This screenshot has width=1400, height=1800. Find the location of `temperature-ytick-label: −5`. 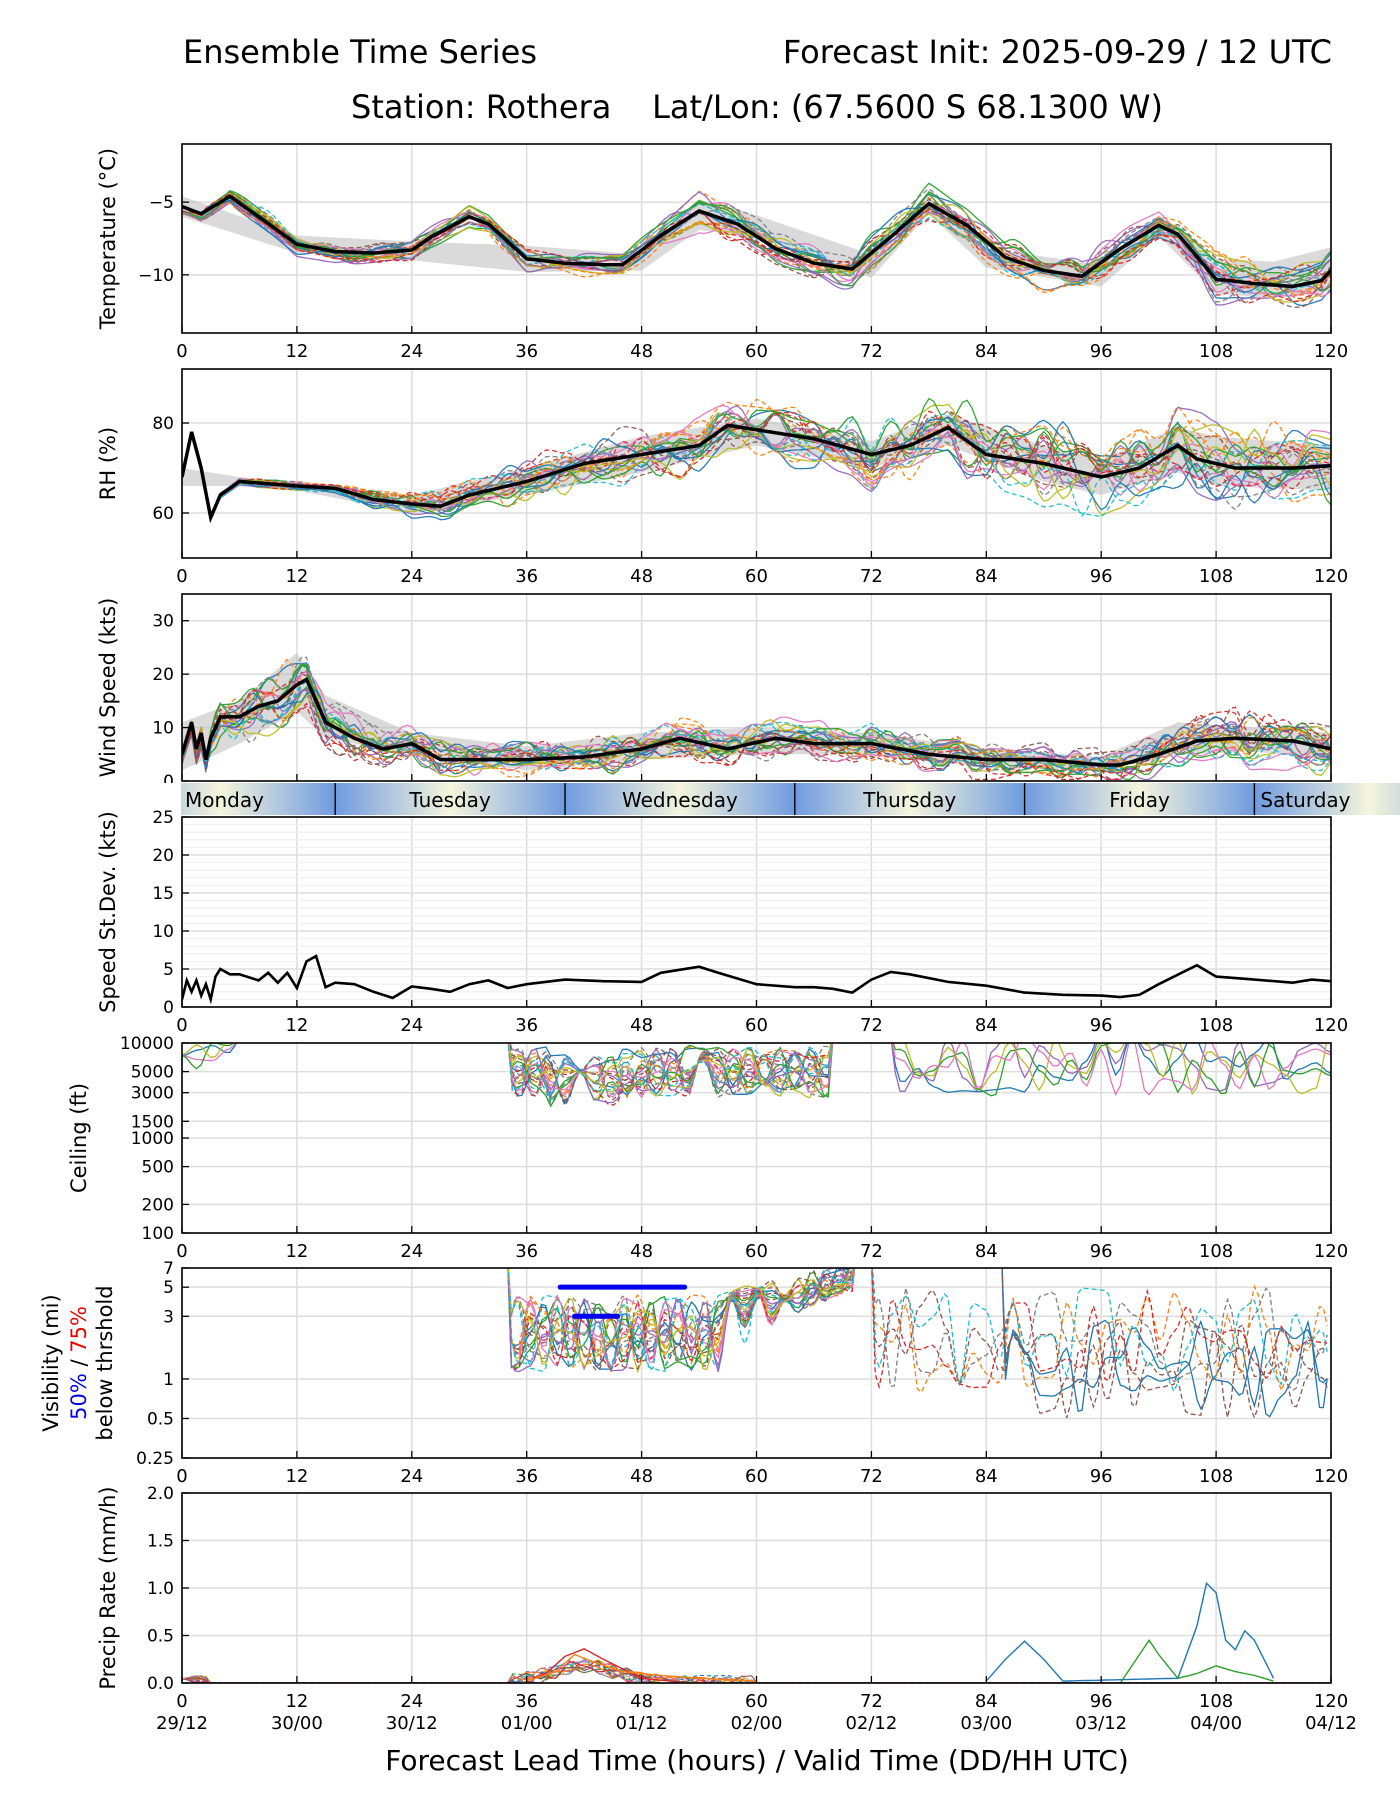

temperature-ytick-label: −5 is located at coordinates (161, 203).